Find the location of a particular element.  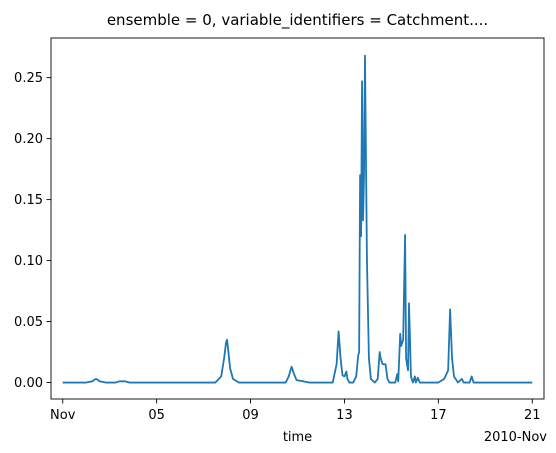

x-tick-label: 05 is located at coordinates (156, 415).